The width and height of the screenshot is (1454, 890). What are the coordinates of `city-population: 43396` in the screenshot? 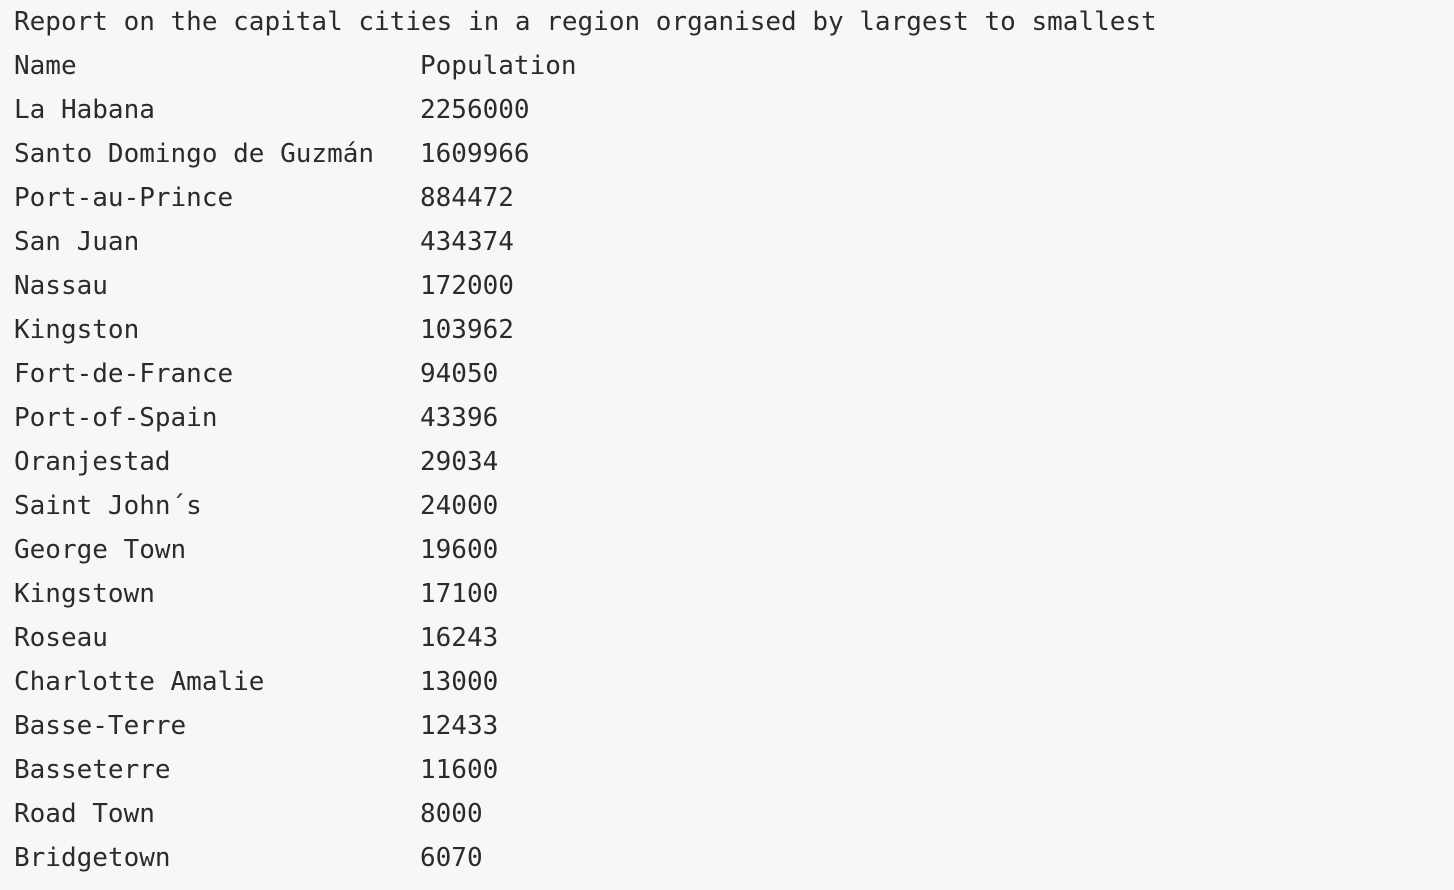 It's located at (459, 418).